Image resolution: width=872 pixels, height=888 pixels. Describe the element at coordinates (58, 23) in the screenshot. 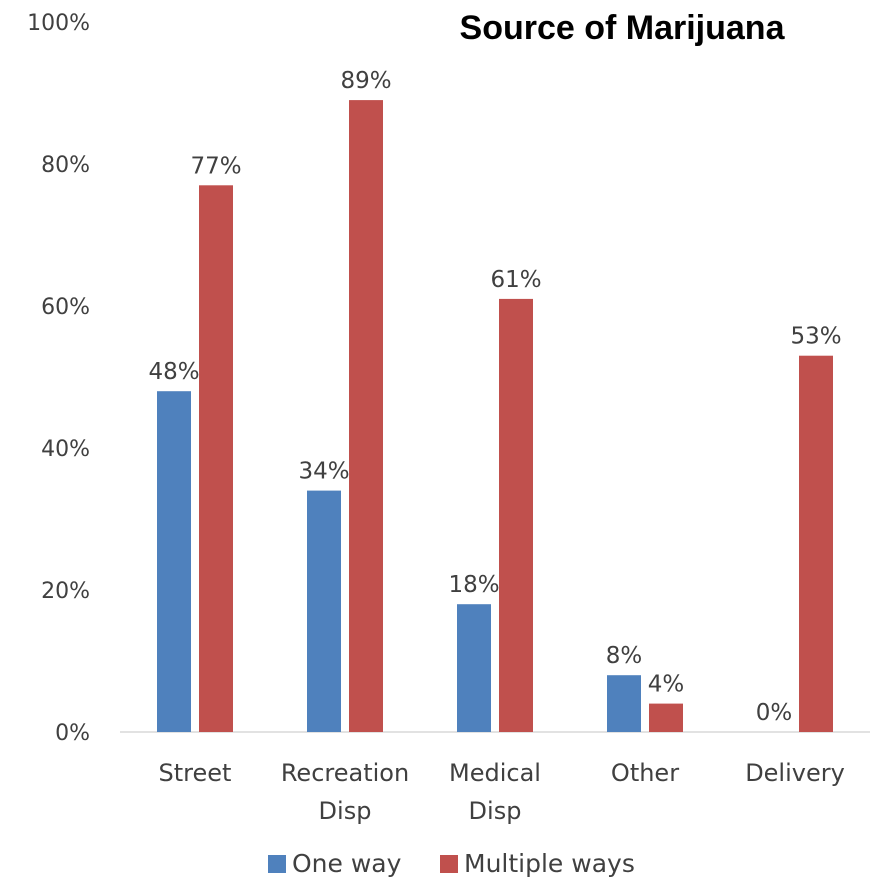

I see `y-tick-label: 100%` at that location.